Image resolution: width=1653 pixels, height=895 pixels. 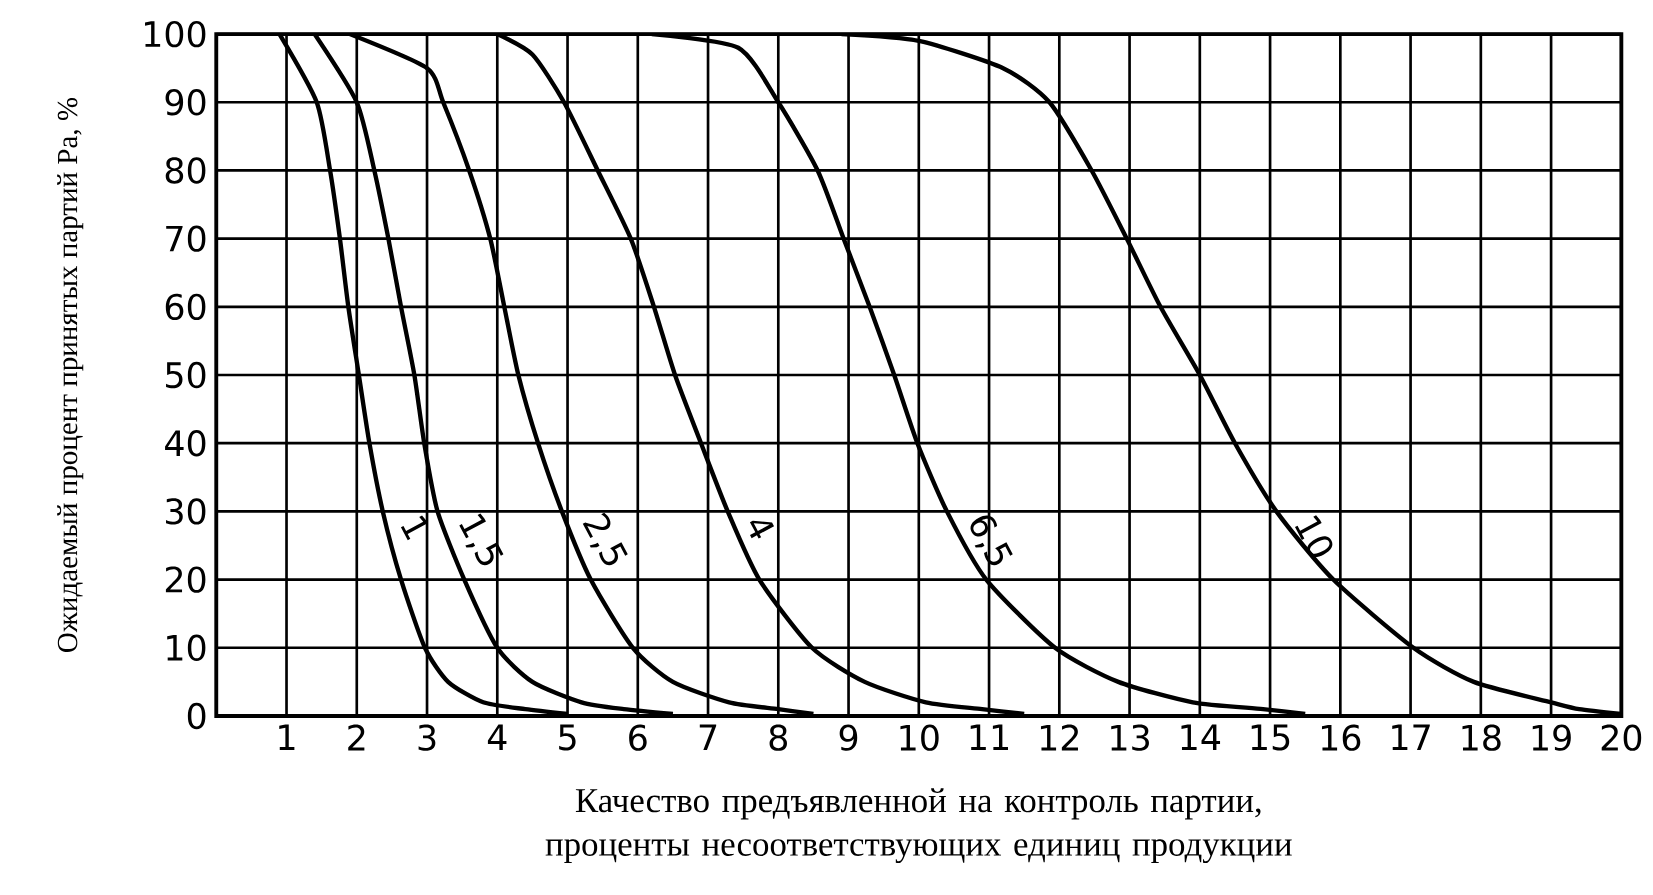 I want to click on y-tick-label: 80, so click(x=185, y=170).